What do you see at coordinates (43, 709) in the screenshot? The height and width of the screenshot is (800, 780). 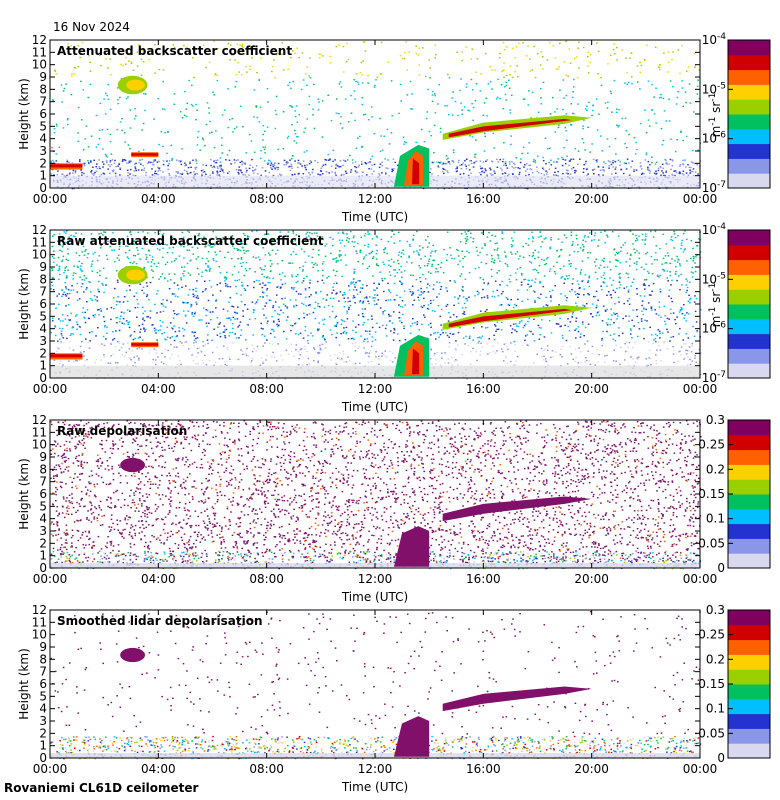 I see `y-tick-label: 4` at bounding box center [43, 709].